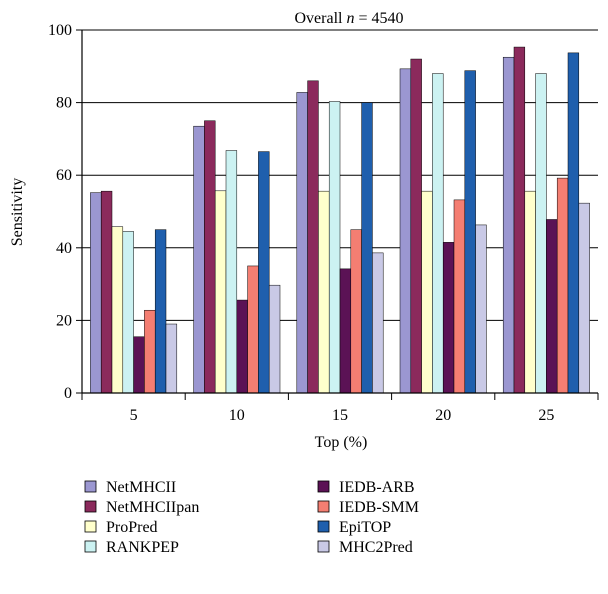 The height and width of the screenshot is (594, 608). What do you see at coordinates (253, 329) in the screenshot?
I see `bar-iedb-smm-top10` at bounding box center [253, 329].